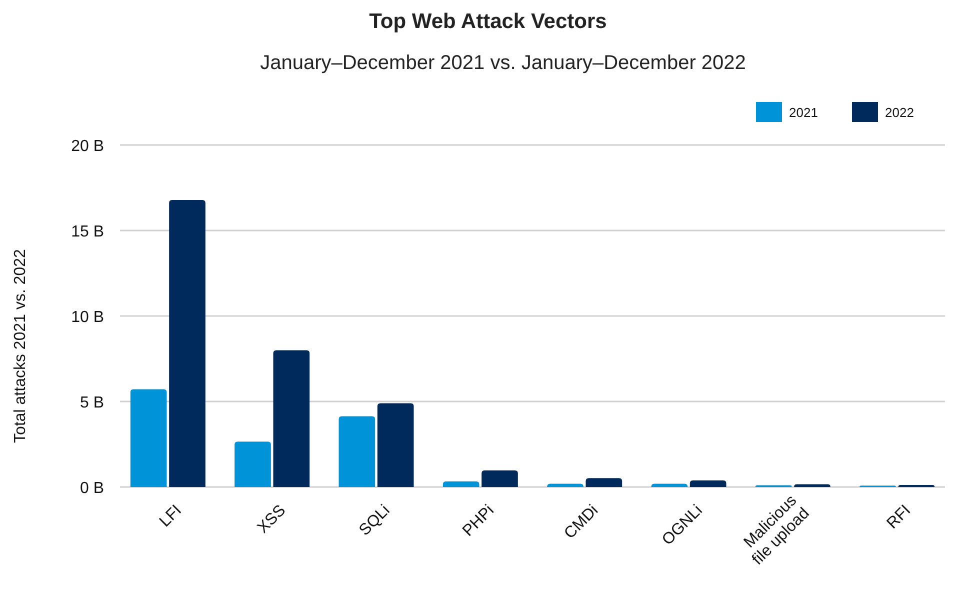 The height and width of the screenshot is (594, 960). Describe the element at coordinates (92, 403) in the screenshot. I see `y-tick-label: 5 B` at that location.